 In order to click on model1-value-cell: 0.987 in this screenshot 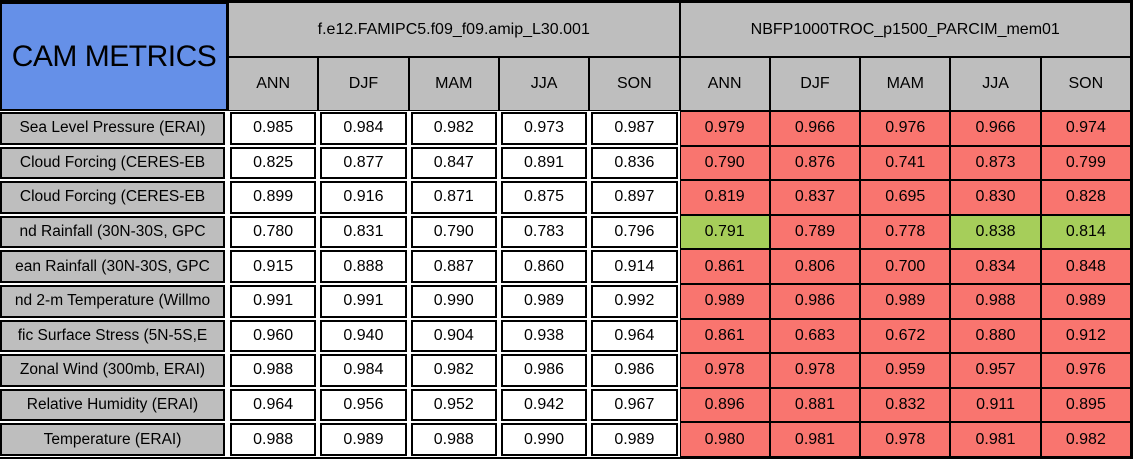, I will do `click(634, 128)`.